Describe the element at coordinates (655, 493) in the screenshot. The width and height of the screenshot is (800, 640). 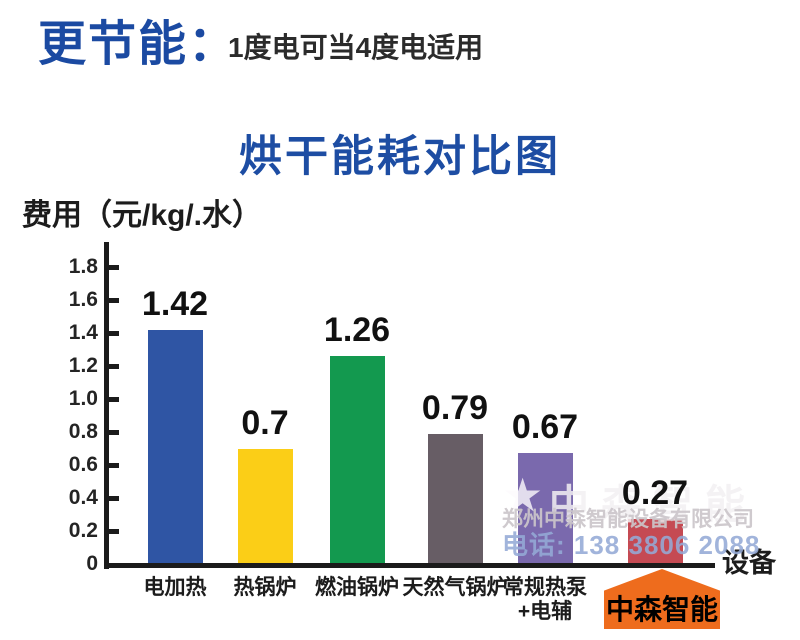
I see `bar-value-label: 0.27` at that location.